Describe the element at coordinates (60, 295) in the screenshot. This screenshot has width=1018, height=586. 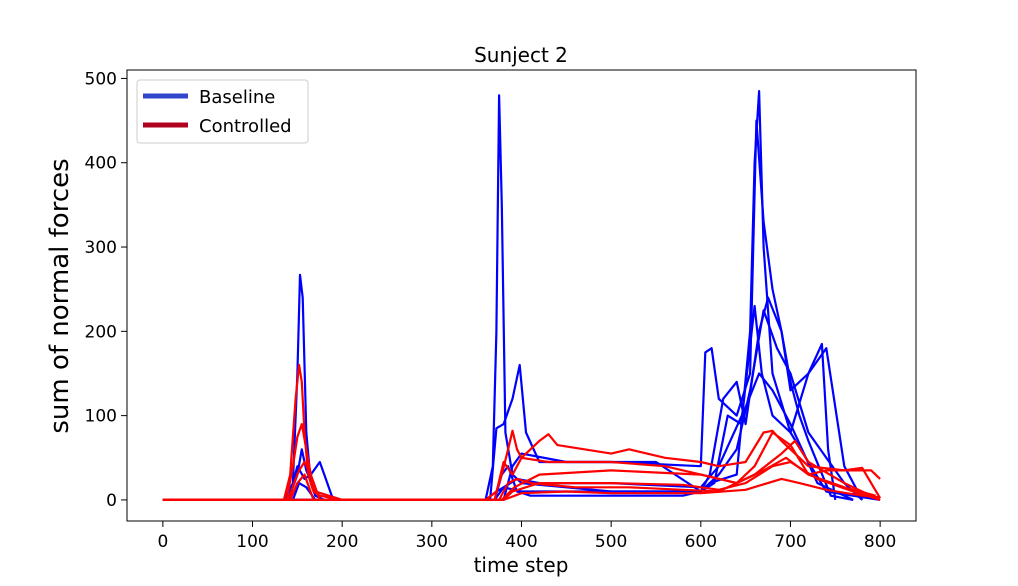
I see `y-axis-label: sum of normal forces` at that location.